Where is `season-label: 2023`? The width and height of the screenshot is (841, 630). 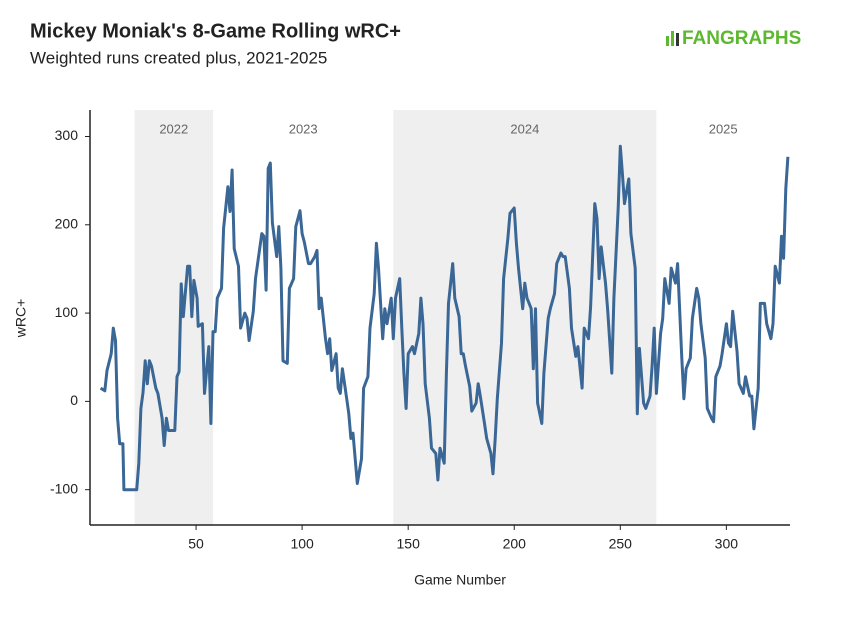
season-label: 2023 is located at coordinates (303, 128).